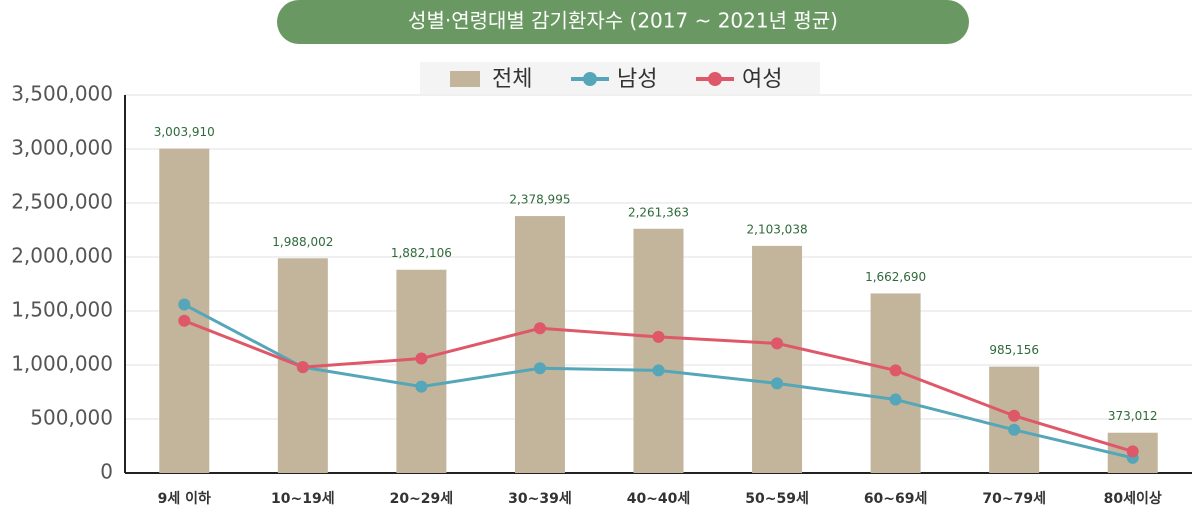 Image resolution: width=1200 pixels, height=517 pixels. What do you see at coordinates (1133, 416) in the screenshot?
I see `value-label: 373,012` at bounding box center [1133, 416].